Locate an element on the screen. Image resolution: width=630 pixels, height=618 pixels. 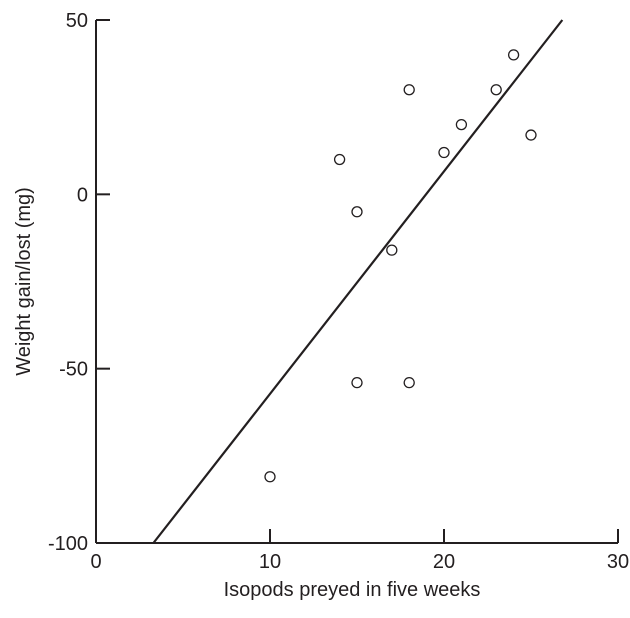
y-axis-title: Weight gain/lost (mg) is located at coordinates (24, 281).